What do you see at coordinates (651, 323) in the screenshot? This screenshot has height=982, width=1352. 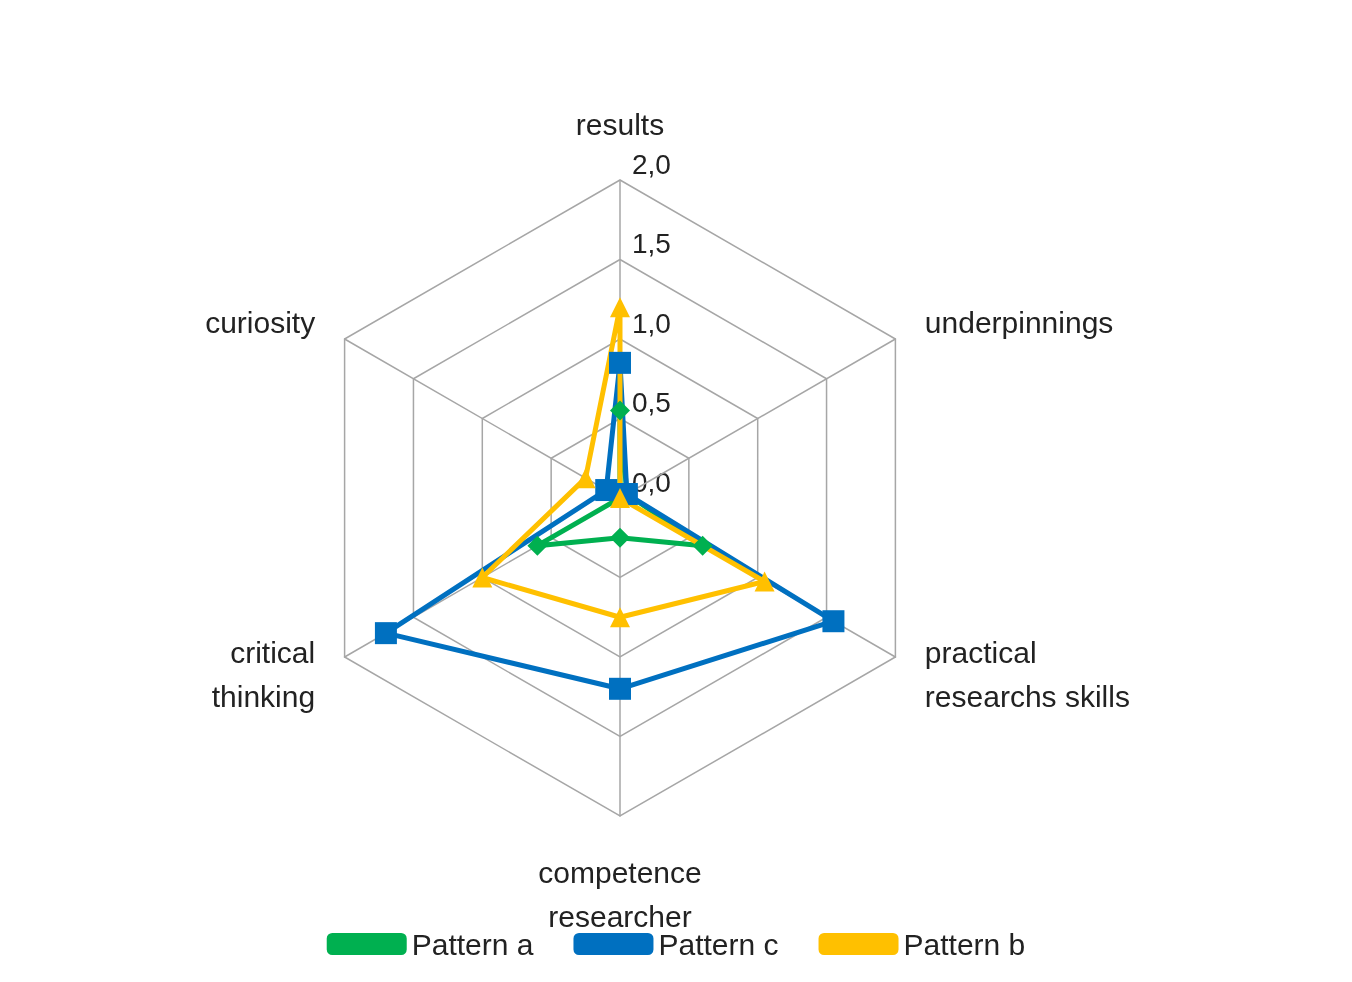 I see `y-tick-label: 1,0` at bounding box center [651, 323].